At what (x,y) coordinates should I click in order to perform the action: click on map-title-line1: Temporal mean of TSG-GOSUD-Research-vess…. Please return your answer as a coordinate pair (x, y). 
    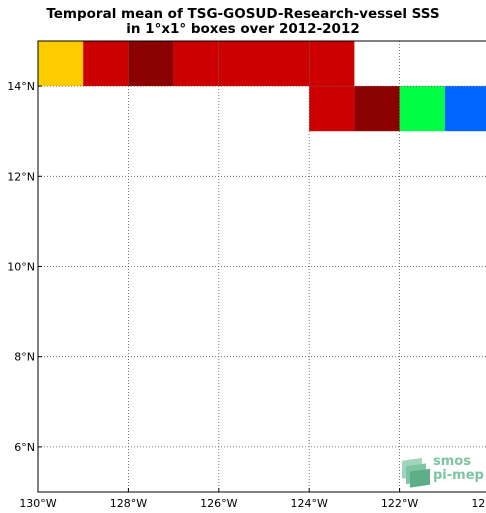
    Looking at the image, I should click on (243, 14).